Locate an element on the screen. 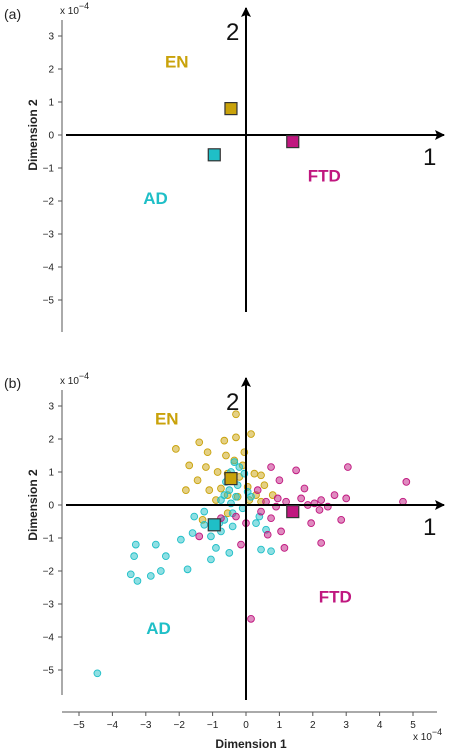 Image resolution: width=451 pixels, height=750 pixels. panel-a-y-tick-label: 2 is located at coordinates (51, 70).